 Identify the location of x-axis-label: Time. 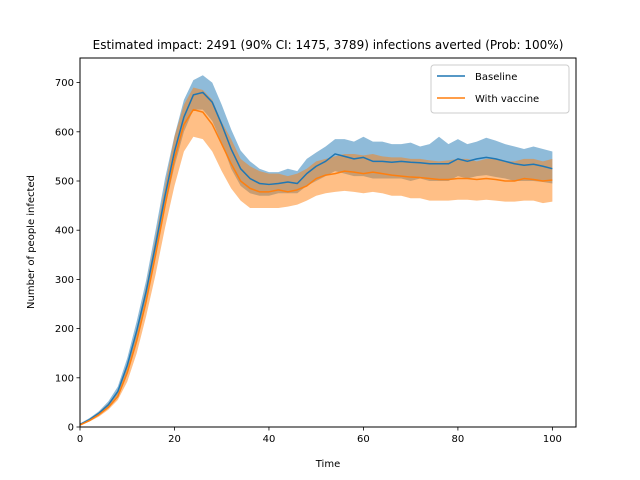
(327, 464).